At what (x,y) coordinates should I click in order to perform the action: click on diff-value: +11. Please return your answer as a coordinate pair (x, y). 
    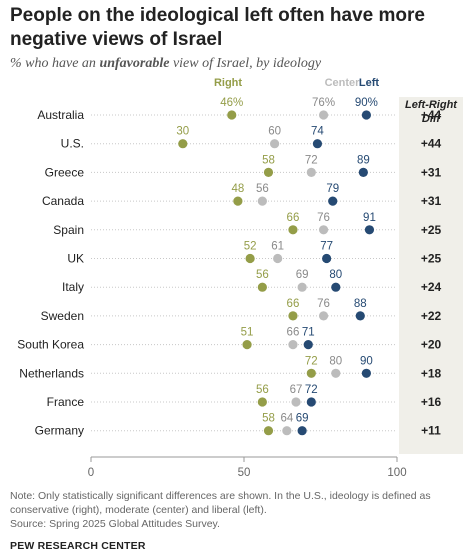
    Looking at the image, I should click on (431, 431).